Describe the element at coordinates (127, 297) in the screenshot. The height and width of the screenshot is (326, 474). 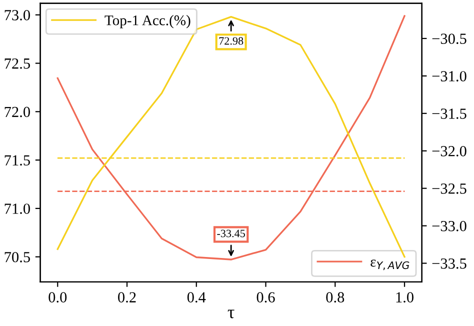
I see `x-tick-label: 0.2` at that location.